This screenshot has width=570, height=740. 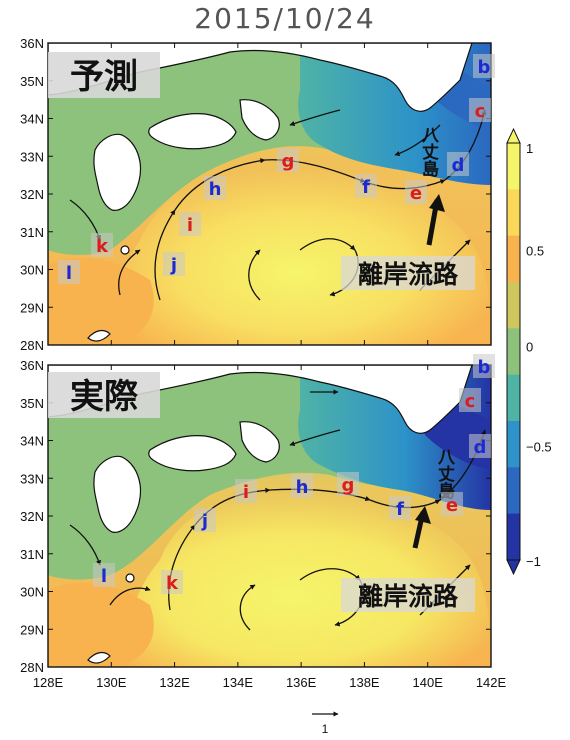 What do you see at coordinates (513, 135) in the screenshot?
I see `colorbar-top-arrow` at bounding box center [513, 135].